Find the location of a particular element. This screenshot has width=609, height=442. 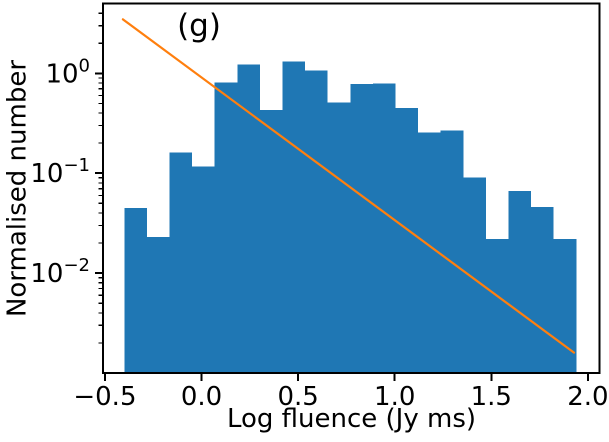

x-axis-label: Log fluence (Jy ms) is located at coordinates (351, 419).